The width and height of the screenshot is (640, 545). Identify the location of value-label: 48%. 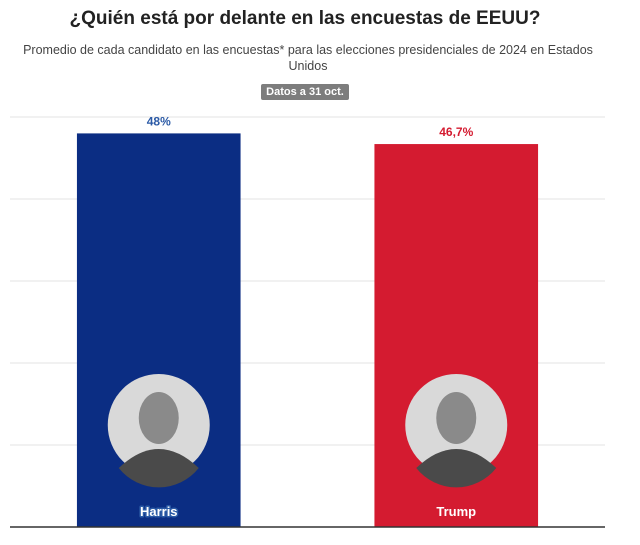
(159, 121).